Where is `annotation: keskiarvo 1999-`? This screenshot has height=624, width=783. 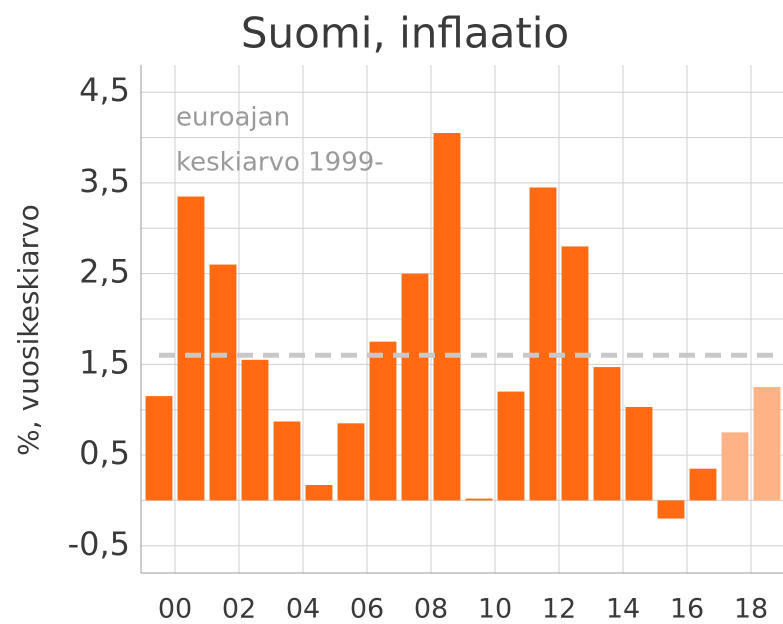 annotation: keskiarvo 1999- is located at coordinates (280, 163).